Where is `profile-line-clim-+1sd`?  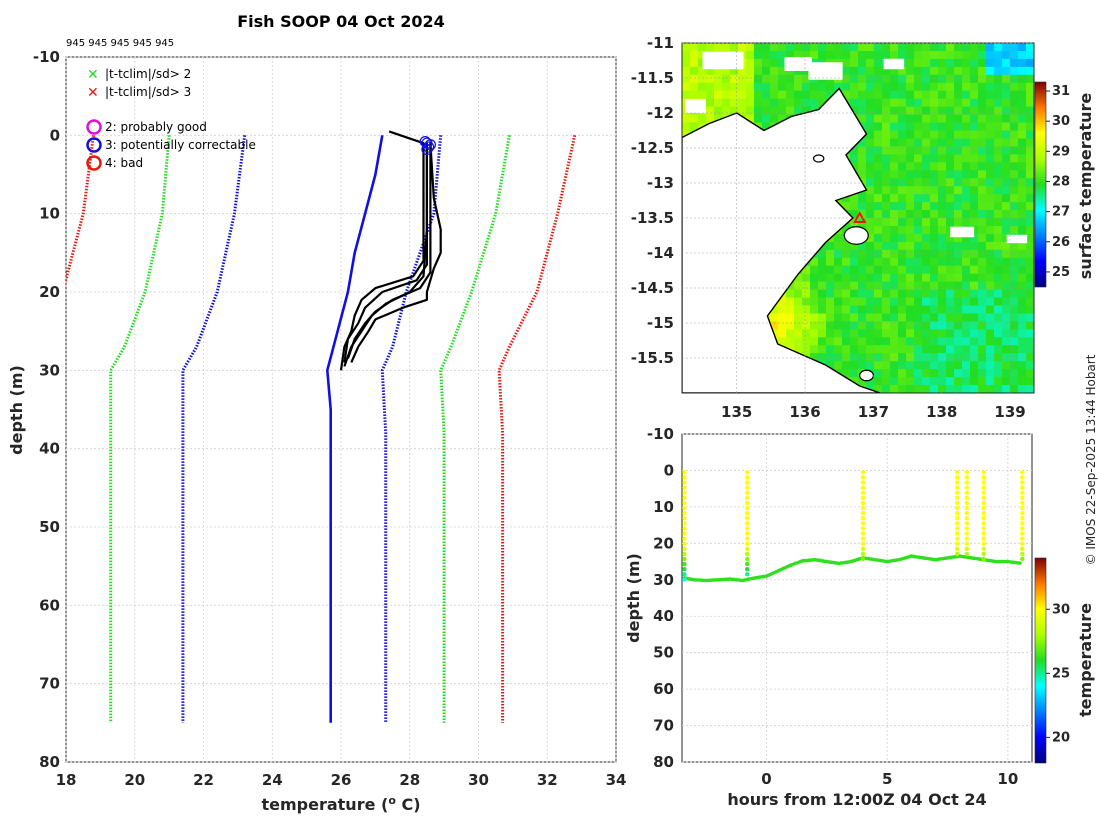 profile-line-clim-+1sd is located at coordinates (214, 429).